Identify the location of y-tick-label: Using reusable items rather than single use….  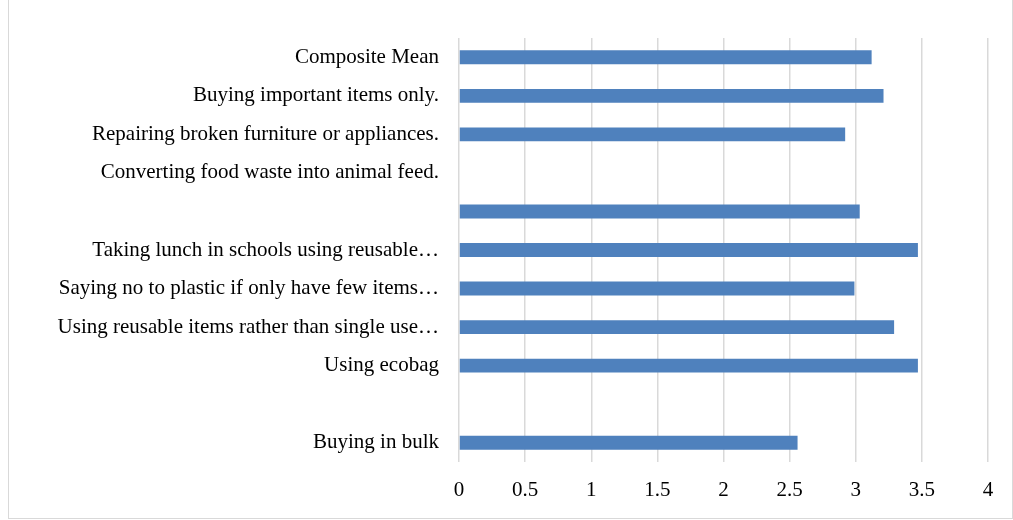
(248, 325).